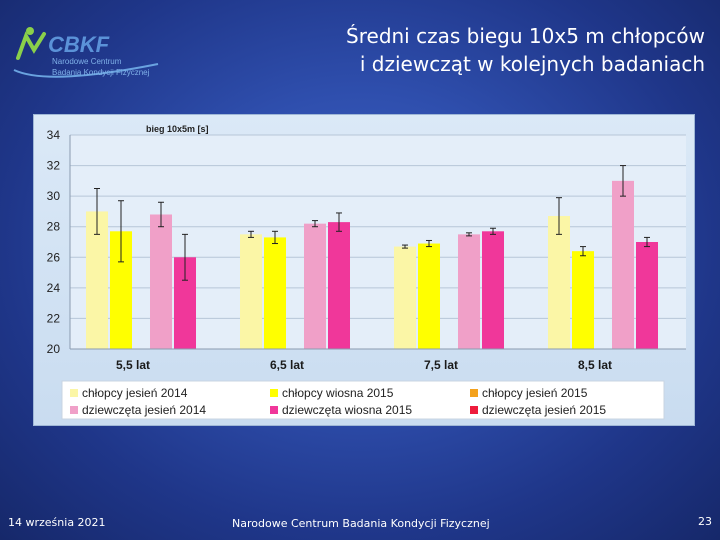 Image resolution: width=720 pixels, height=540 pixels. I want to click on category-label: 7,5 lat, so click(441, 365).